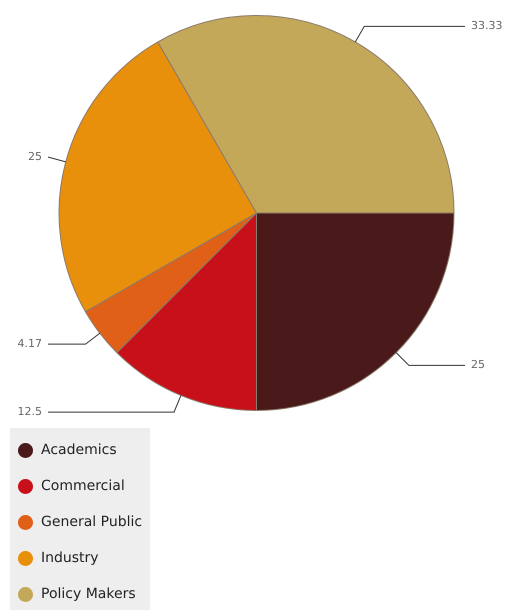  Describe the element at coordinates (30, 343) in the screenshot. I see `data-label: 4.17` at that location.